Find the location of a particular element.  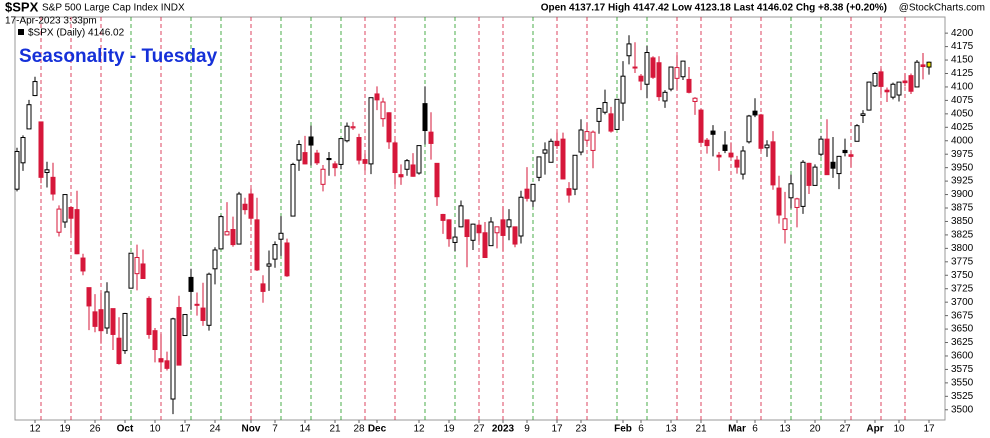

x-tick-label: 9 is located at coordinates (527, 429).